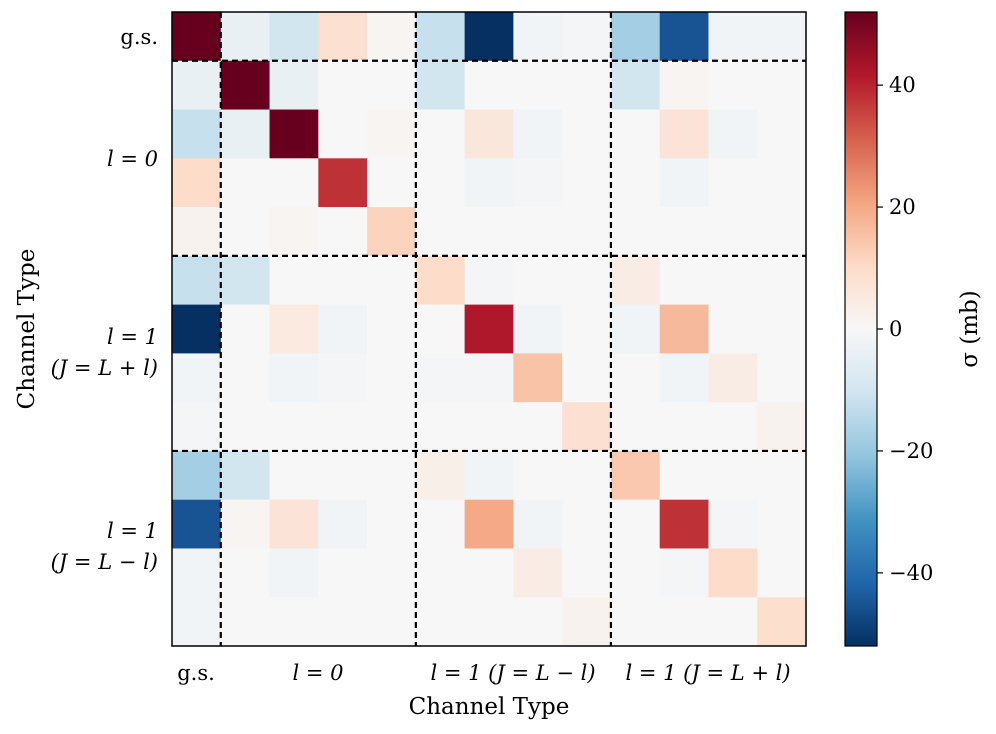 The height and width of the screenshot is (734, 996). Describe the element at coordinates (196, 673) in the screenshot. I see `x-group-label-gs: g.s.` at that location.